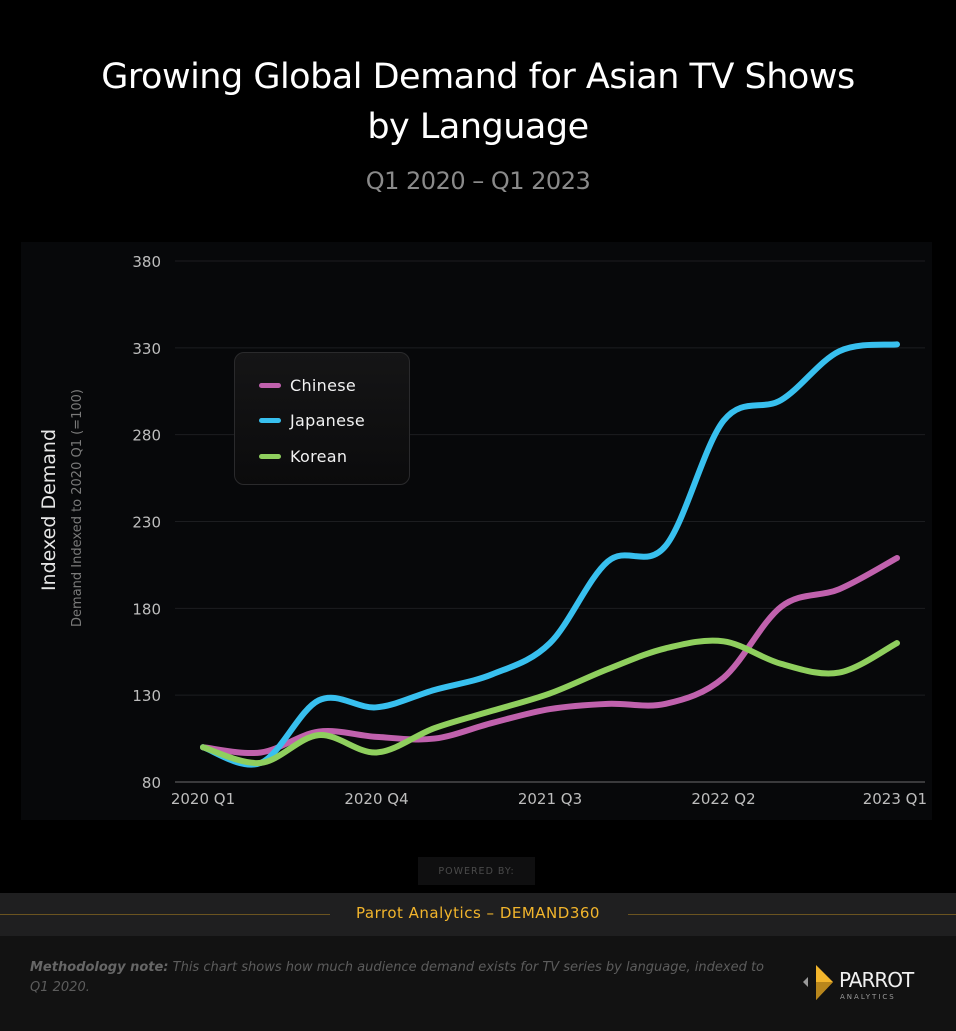 This screenshot has height=1031, width=956. What do you see at coordinates (478, 127) in the screenshot?
I see `title-line-2: by Language` at bounding box center [478, 127].